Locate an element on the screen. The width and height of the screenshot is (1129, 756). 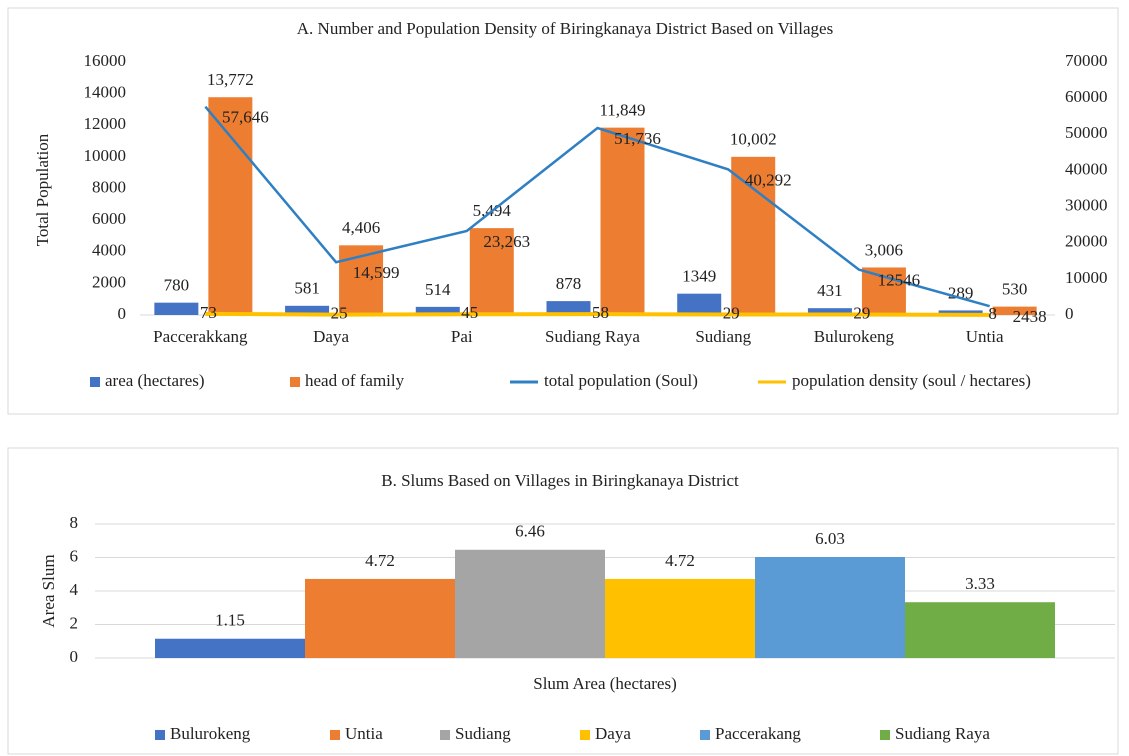
data-label: 530 is located at coordinates (1015, 289).